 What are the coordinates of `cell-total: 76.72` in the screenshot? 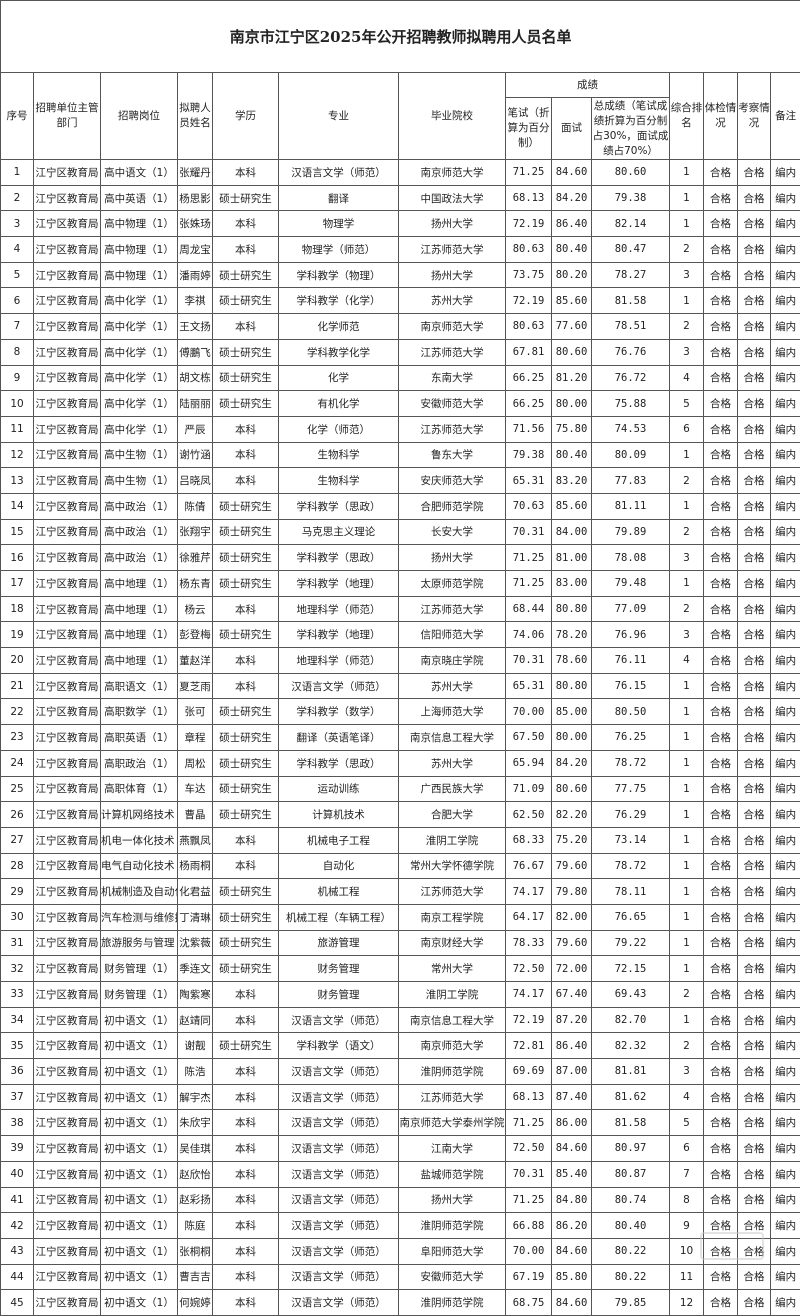 It's located at (630, 378).